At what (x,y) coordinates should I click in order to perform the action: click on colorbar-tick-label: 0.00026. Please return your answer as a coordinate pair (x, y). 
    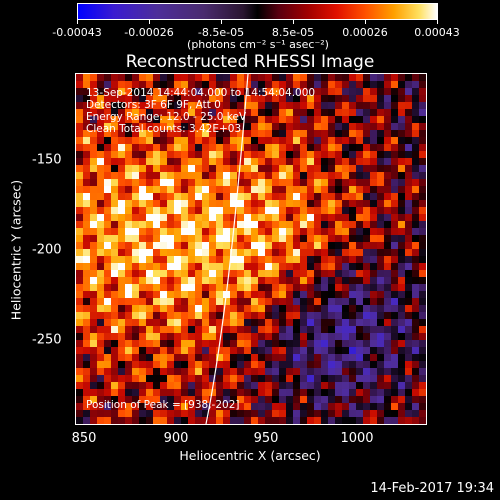
    Looking at the image, I should click on (365, 32).